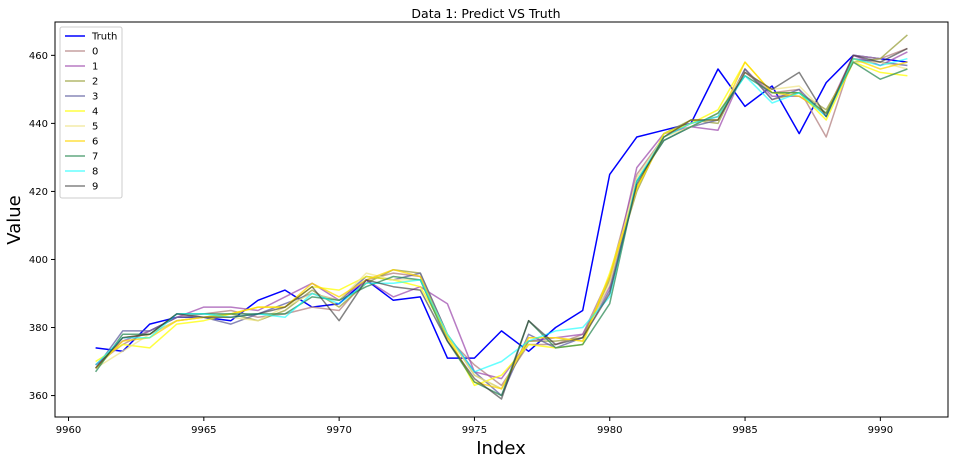 This screenshot has width=955, height=464. I want to click on y-tick-label: 460, so click(38, 56).